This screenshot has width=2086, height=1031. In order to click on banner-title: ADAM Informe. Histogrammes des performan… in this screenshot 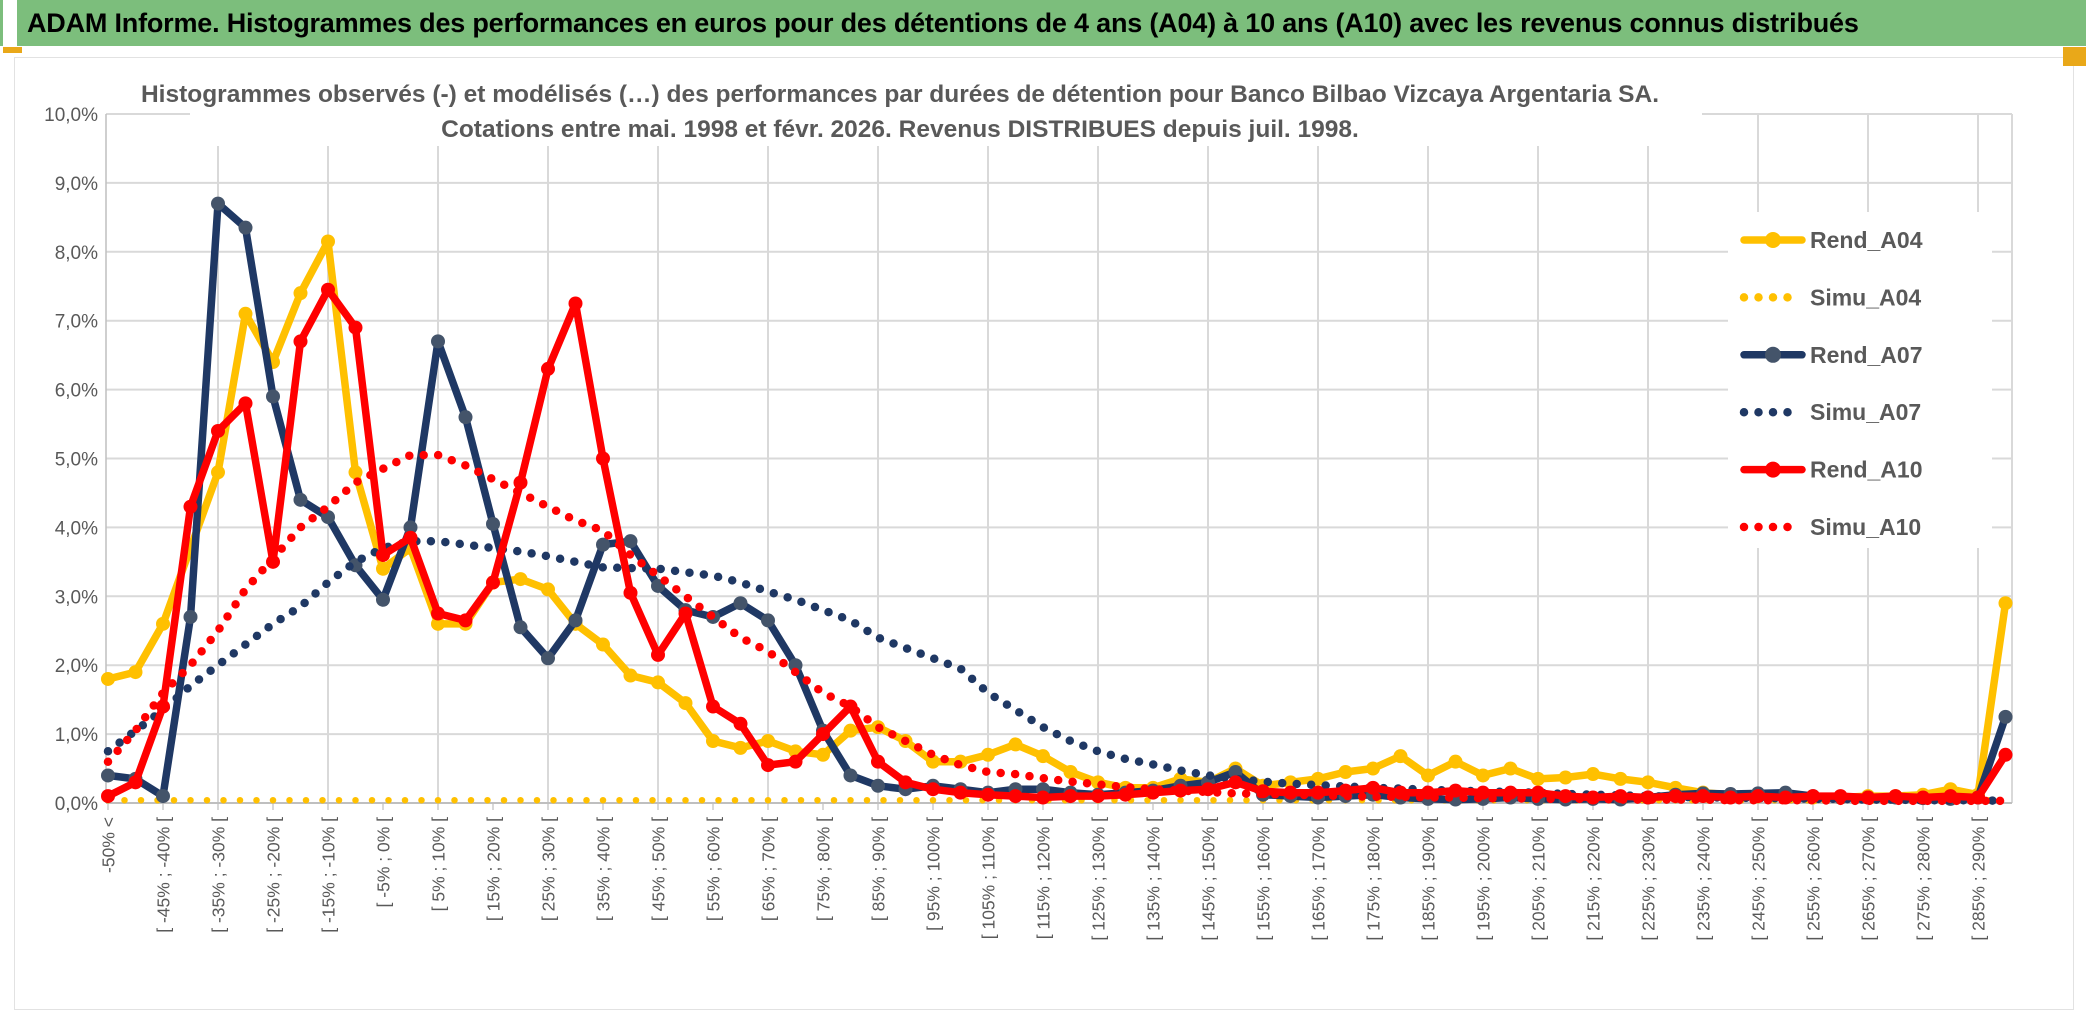, I will do `click(943, 22)`.